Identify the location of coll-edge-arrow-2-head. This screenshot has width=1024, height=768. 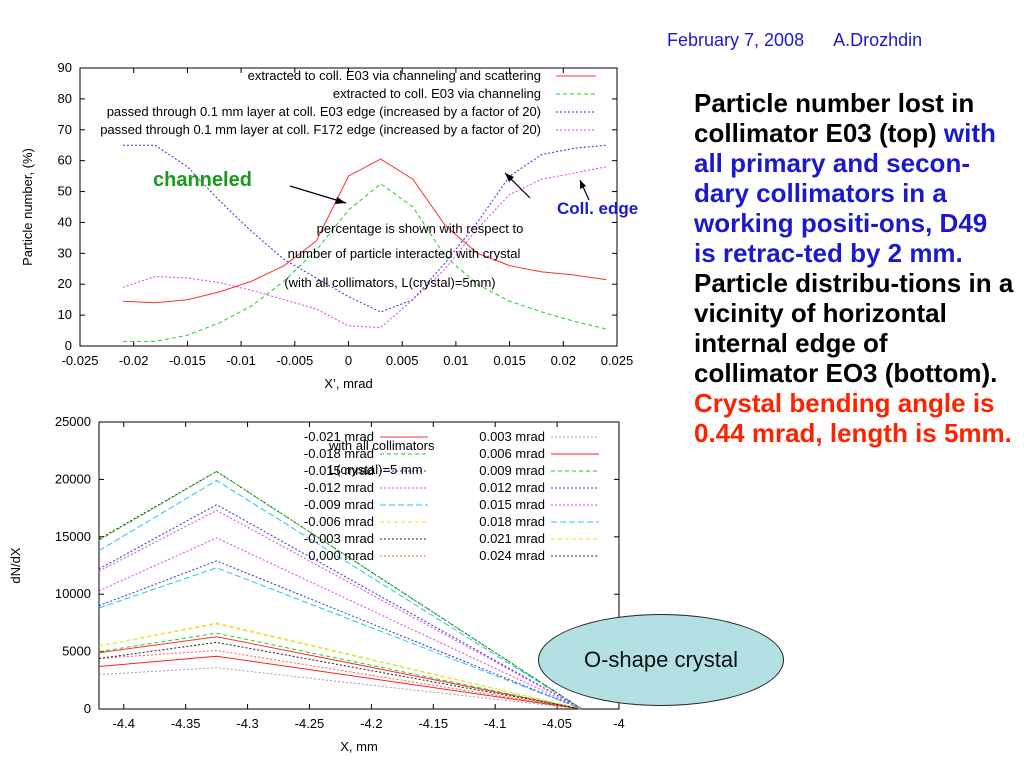
(583, 184).